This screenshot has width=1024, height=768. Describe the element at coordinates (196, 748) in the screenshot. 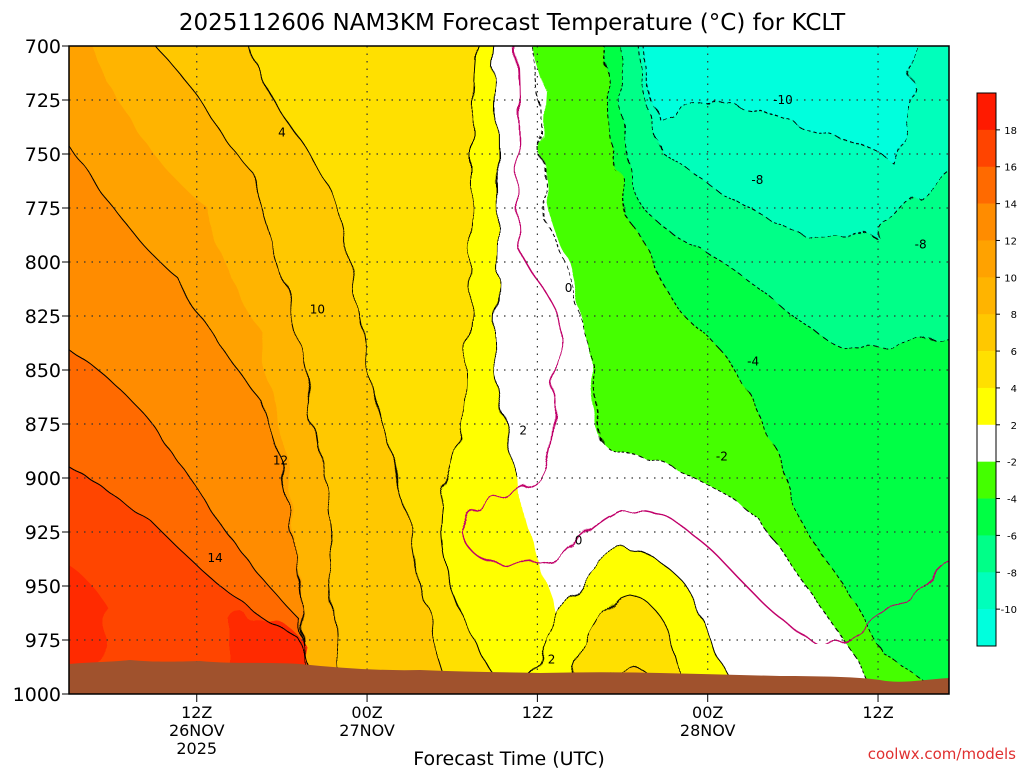

I see `x-tick-label: 2025` at that location.